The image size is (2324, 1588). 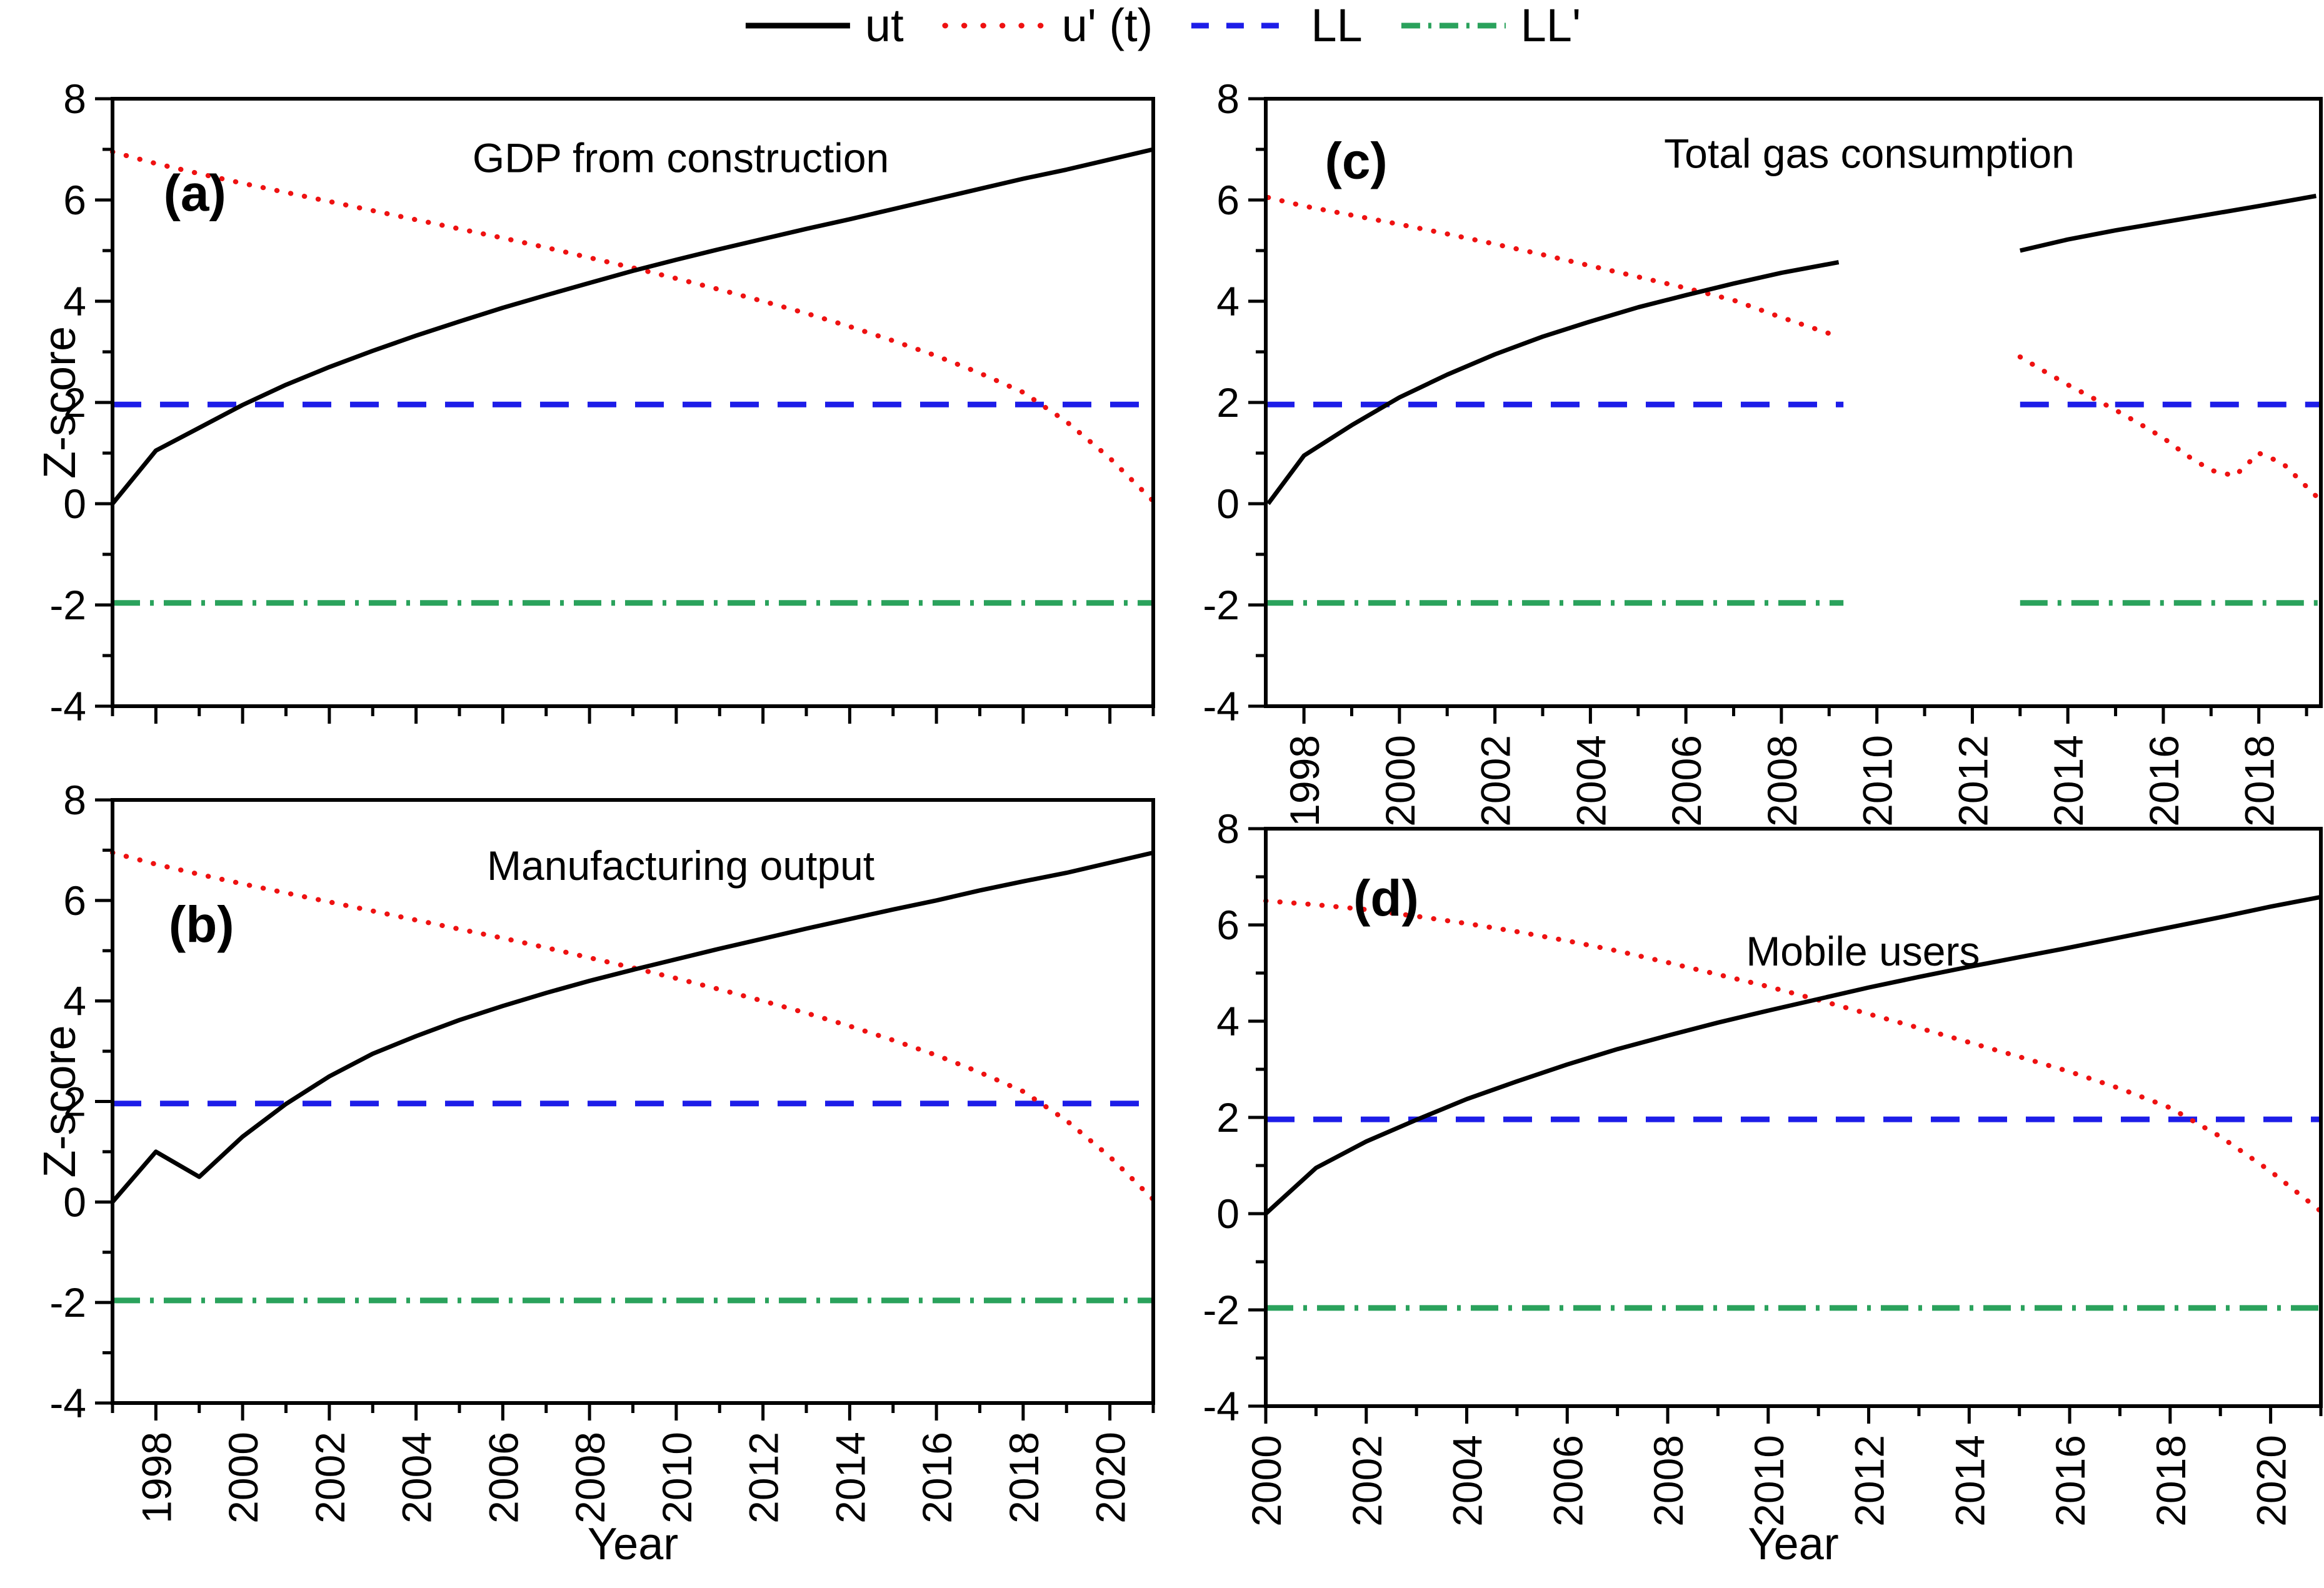 What do you see at coordinates (1863, 951) in the screenshot?
I see `panel-title-d: Mobile users` at bounding box center [1863, 951].